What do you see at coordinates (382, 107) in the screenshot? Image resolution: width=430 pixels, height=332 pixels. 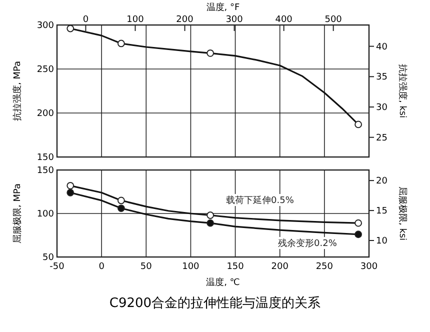 I see `y2-tick-label: 30` at bounding box center [382, 107].